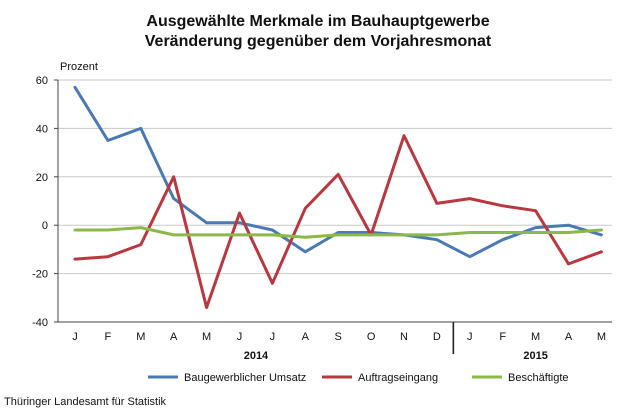  What do you see at coordinates (273, 337) in the screenshot?
I see `x-tick-label-6: J` at bounding box center [273, 337].